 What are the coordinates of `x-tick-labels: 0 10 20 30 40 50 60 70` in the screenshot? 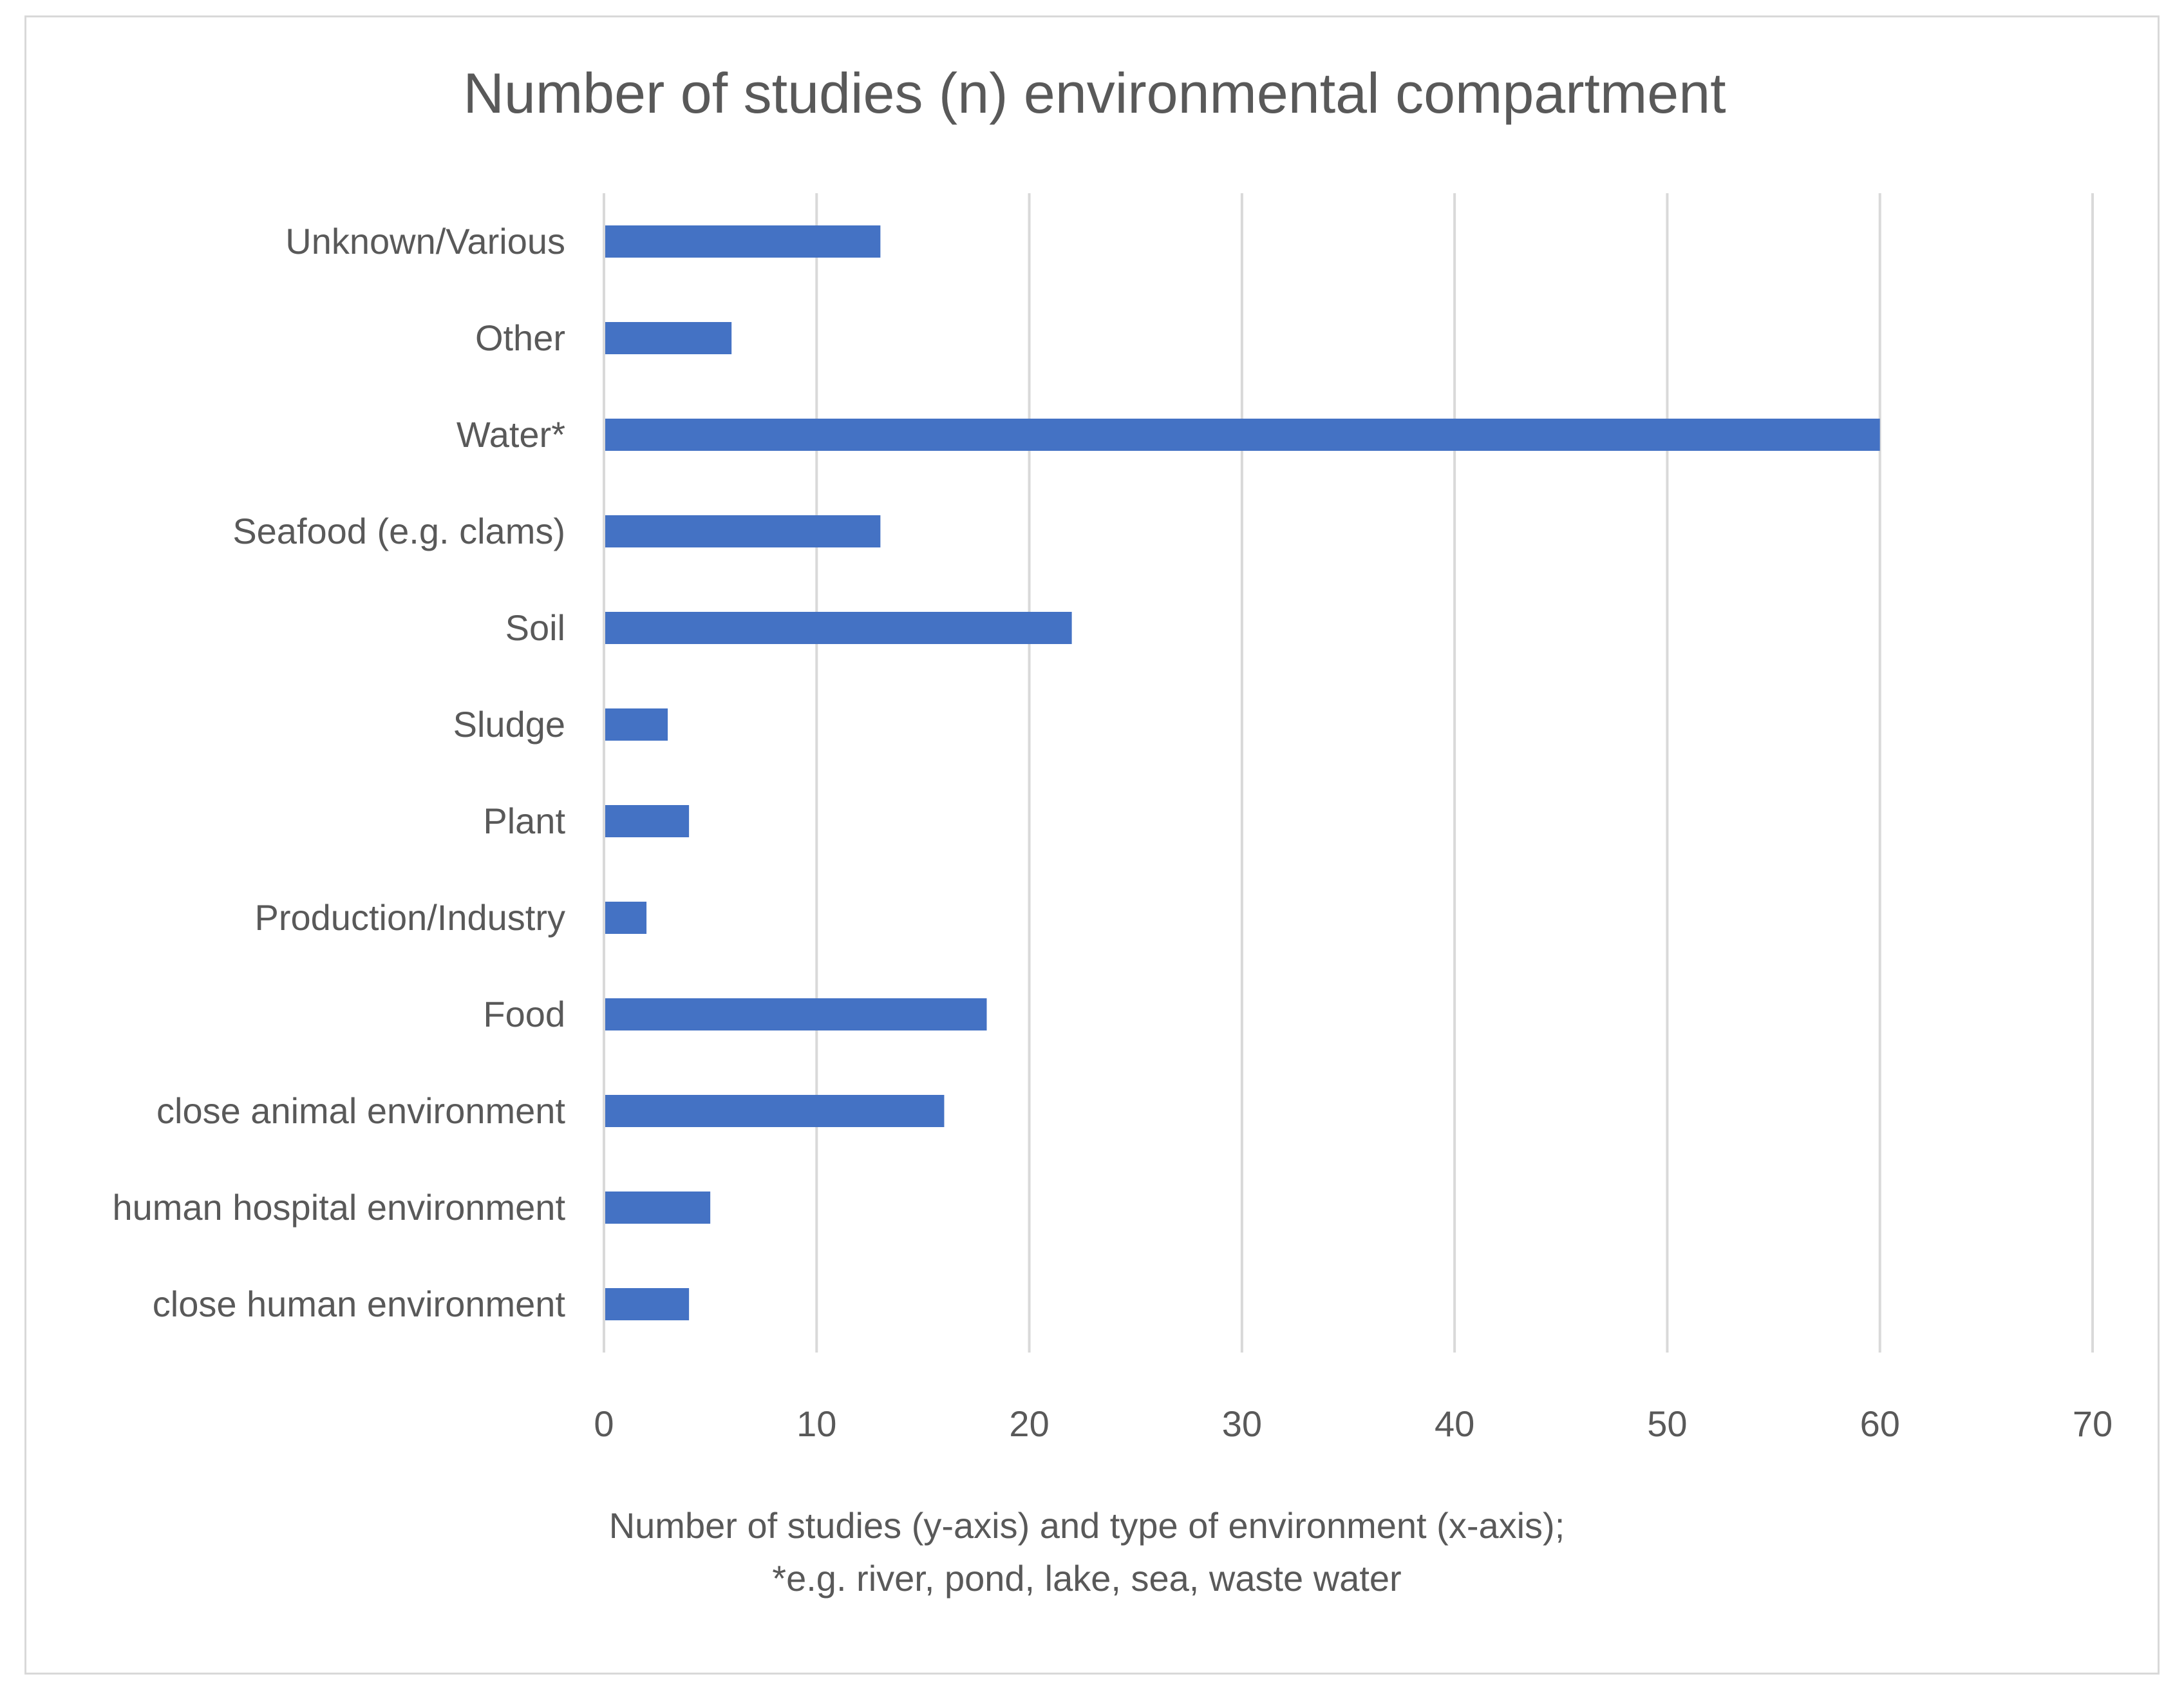 It's located at (1354, 1423).